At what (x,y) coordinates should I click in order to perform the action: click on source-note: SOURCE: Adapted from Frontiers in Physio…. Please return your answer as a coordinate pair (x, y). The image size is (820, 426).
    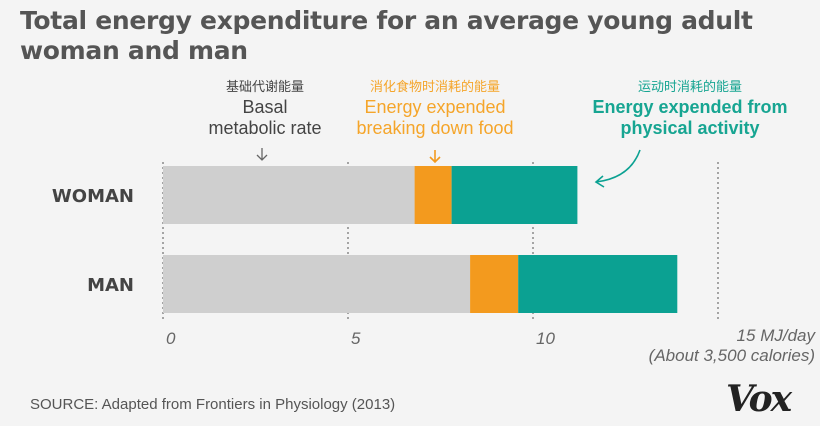
    Looking at the image, I should click on (213, 404).